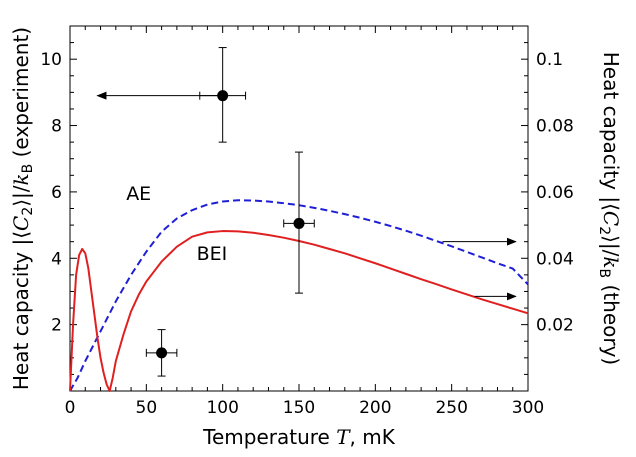 The width and height of the screenshot is (636, 457). Describe the element at coordinates (299, 408) in the screenshot. I see `x-tick-label: 150` at that location.